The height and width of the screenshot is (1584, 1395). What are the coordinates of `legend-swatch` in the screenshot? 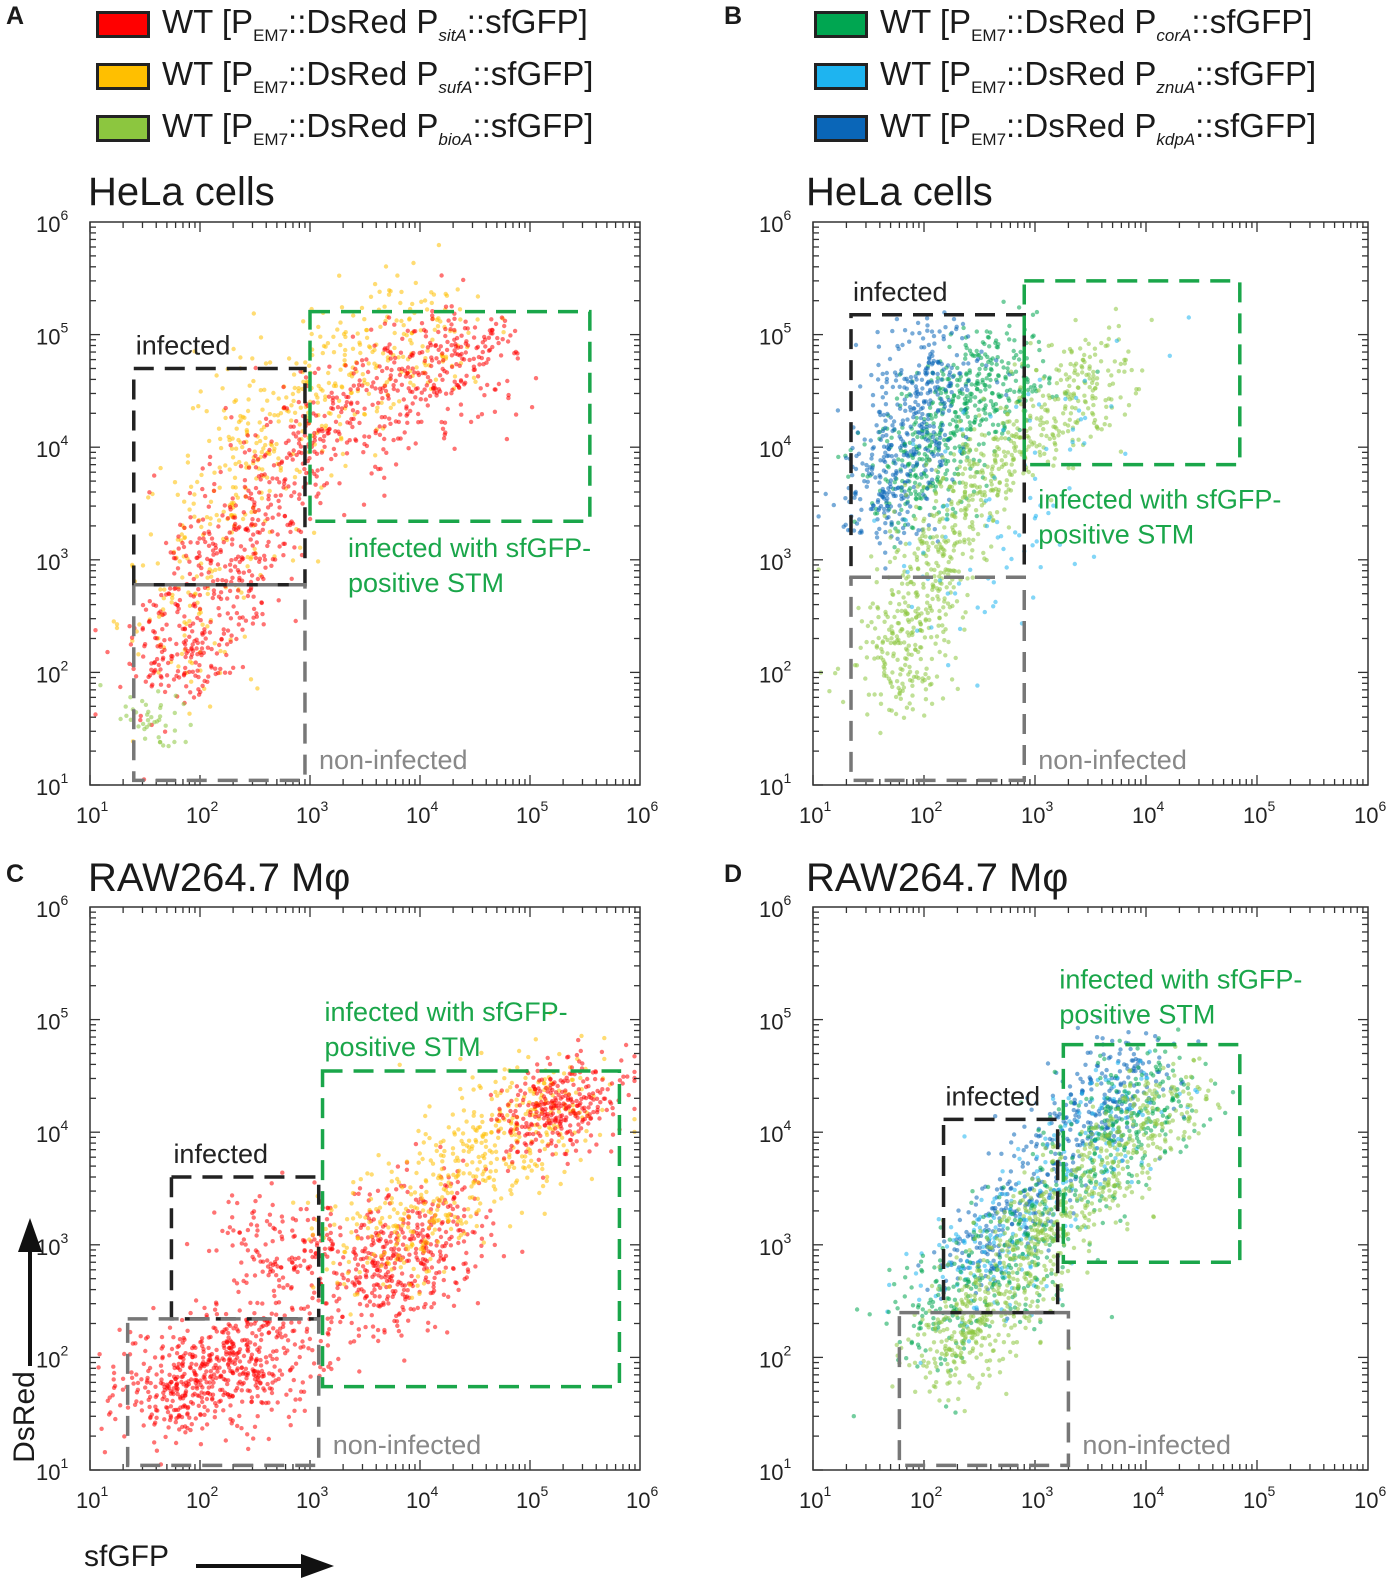 It's located at (841, 128).